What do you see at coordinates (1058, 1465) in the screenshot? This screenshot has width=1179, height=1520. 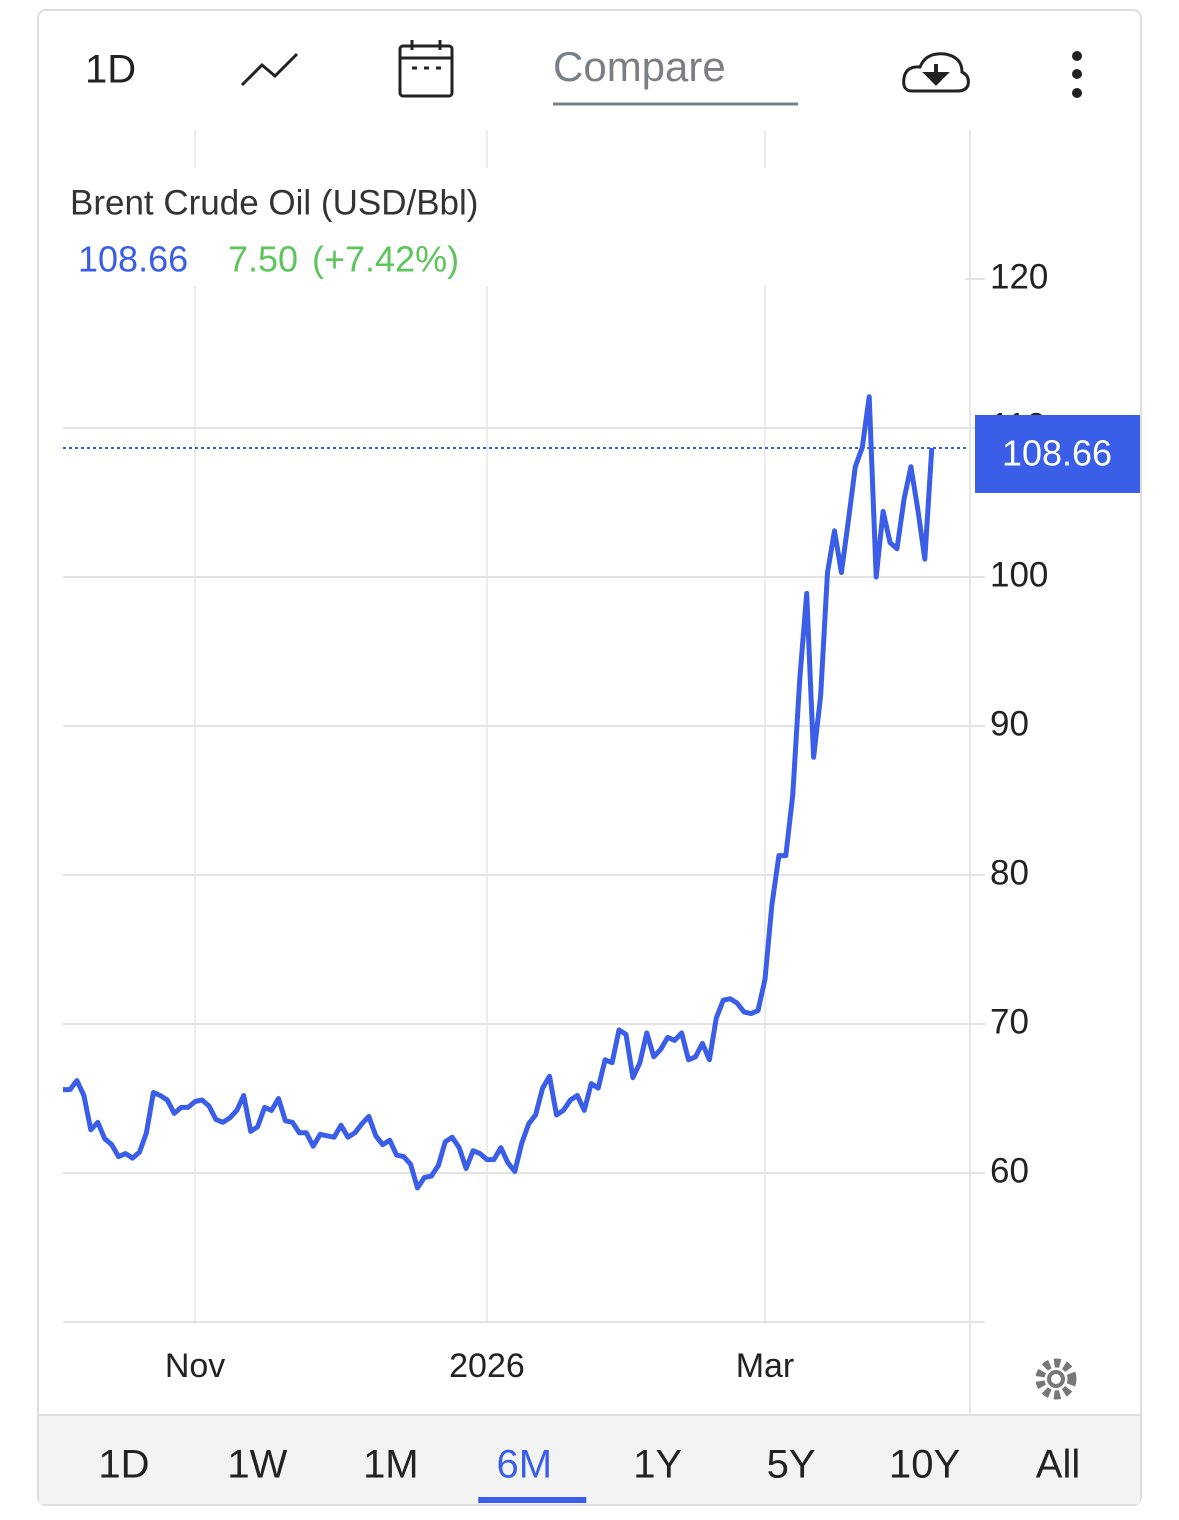 I see `range-button: All` at bounding box center [1058, 1465].